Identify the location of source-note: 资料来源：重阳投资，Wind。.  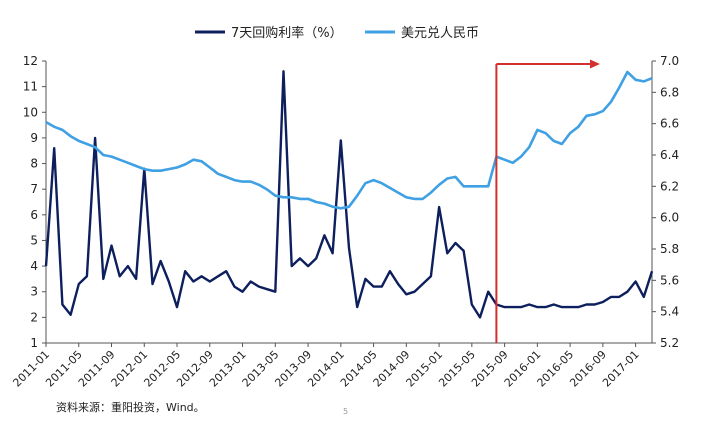
(130, 407).